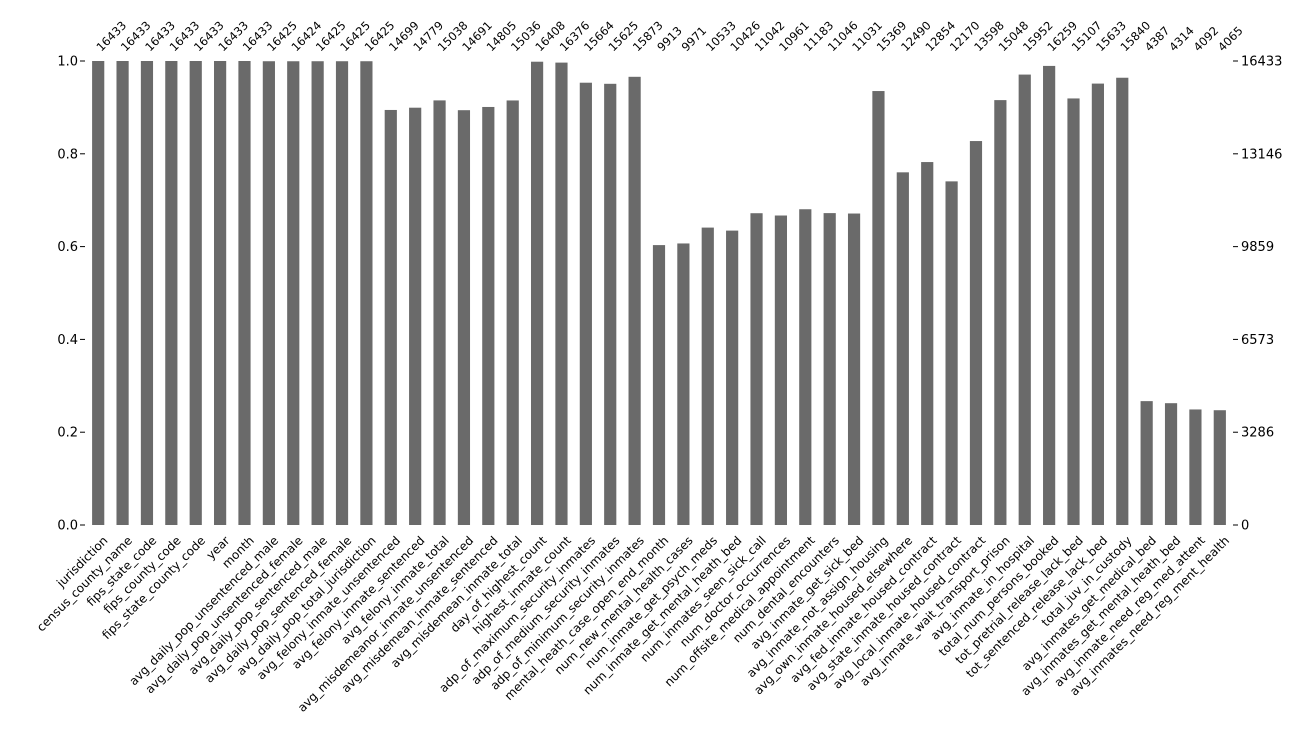 The height and width of the screenshot is (737, 1291). What do you see at coordinates (415, 316) in the screenshot?
I see `bar-avg_felony_inmate_sentenced` at bounding box center [415, 316].